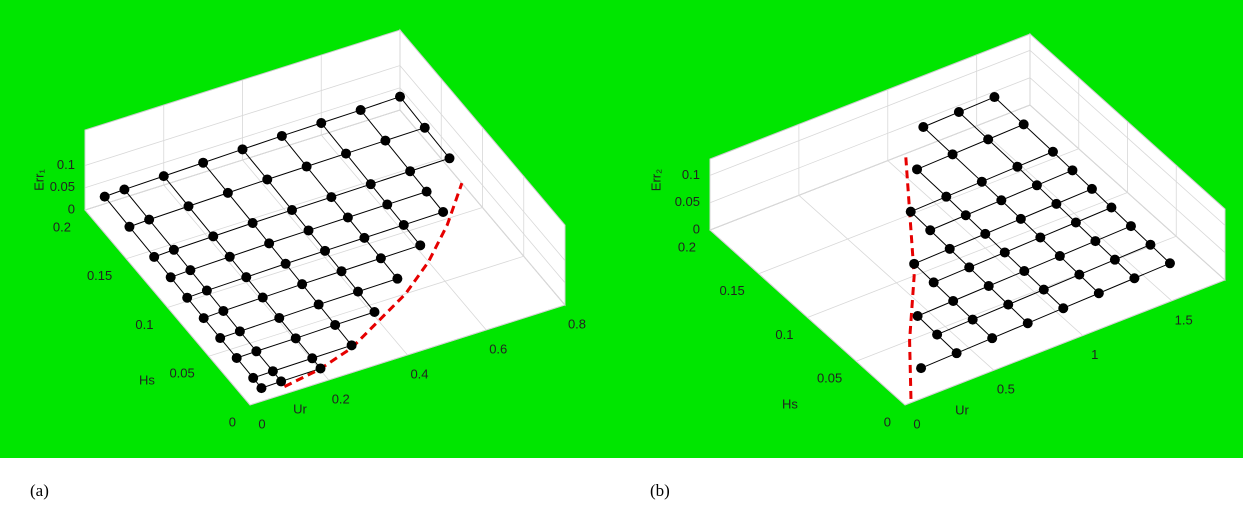 This screenshot has height=529, width=1243. I want to click on z-axis-label: Err₁, so click(38, 180).